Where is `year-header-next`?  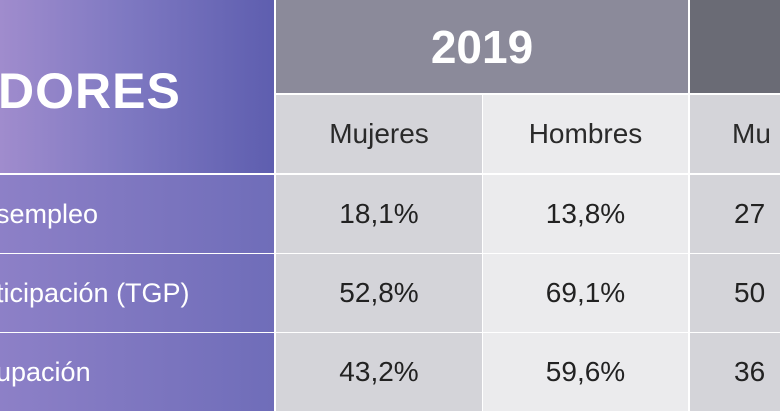 year-header-next is located at coordinates (735, 46).